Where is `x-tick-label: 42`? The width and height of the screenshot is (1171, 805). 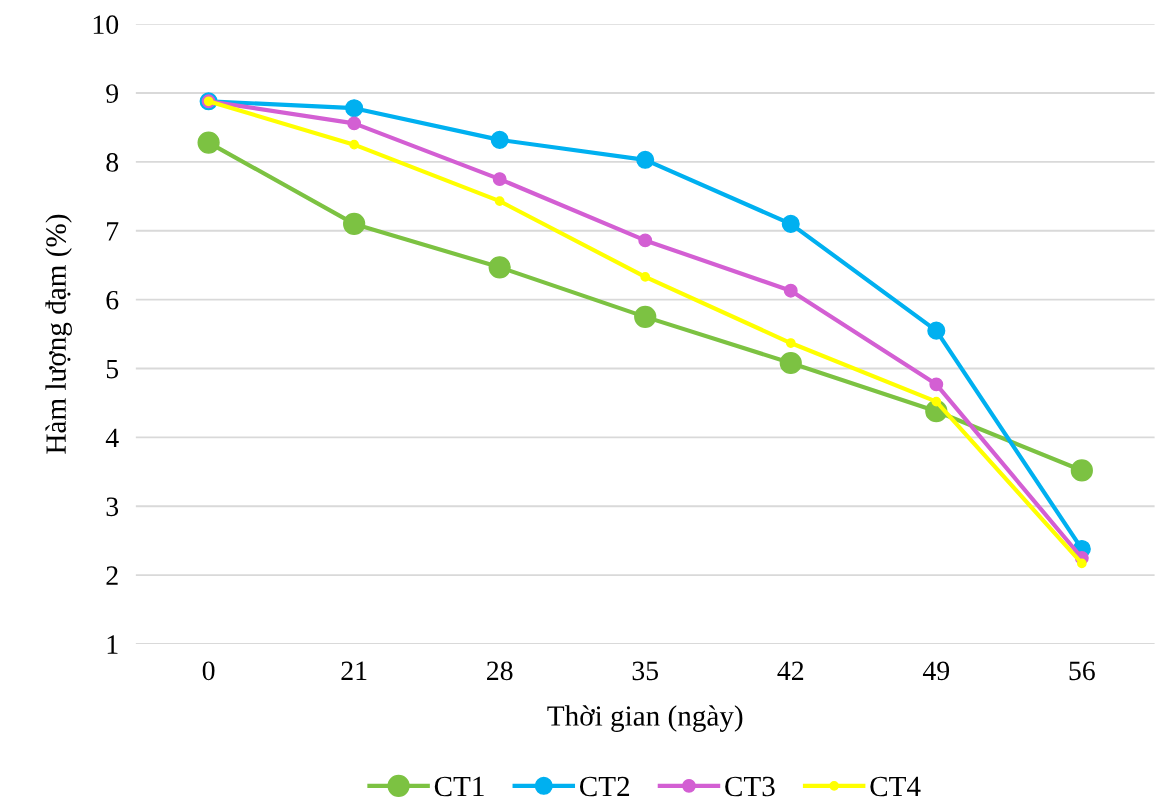
x-tick-label: 42 is located at coordinates (790, 670).